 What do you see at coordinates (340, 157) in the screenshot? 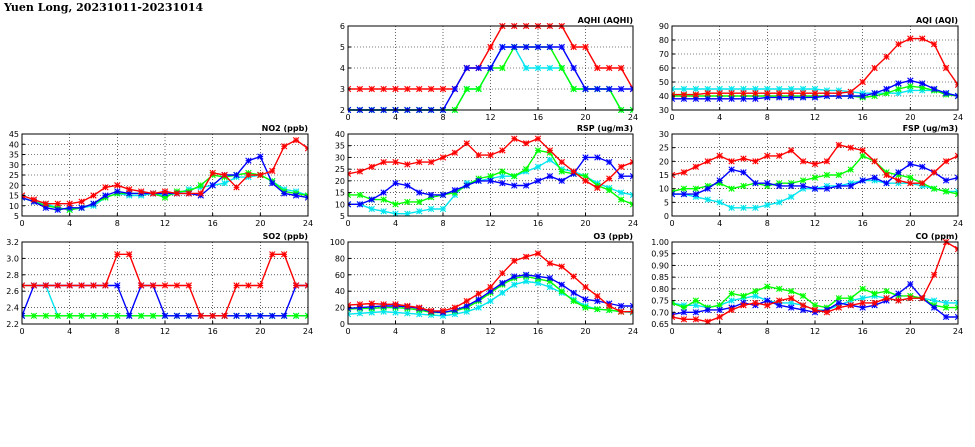
I see `y-tick-label: 30` at bounding box center [340, 157].